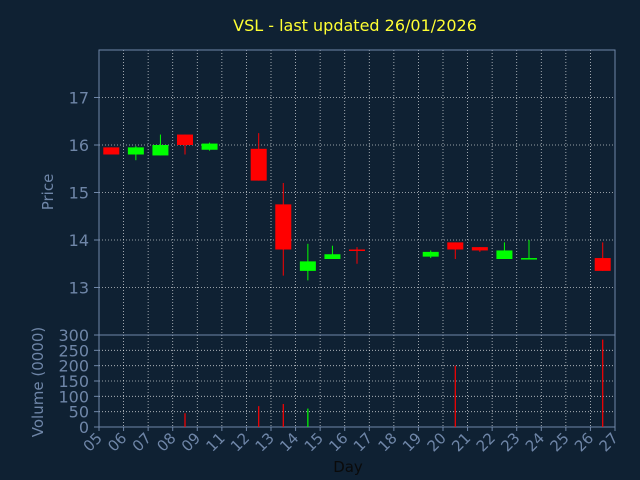  What do you see at coordinates (79, 288) in the screenshot?
I see `price-y-tick-label: 13` at bounding box center [79, 288].